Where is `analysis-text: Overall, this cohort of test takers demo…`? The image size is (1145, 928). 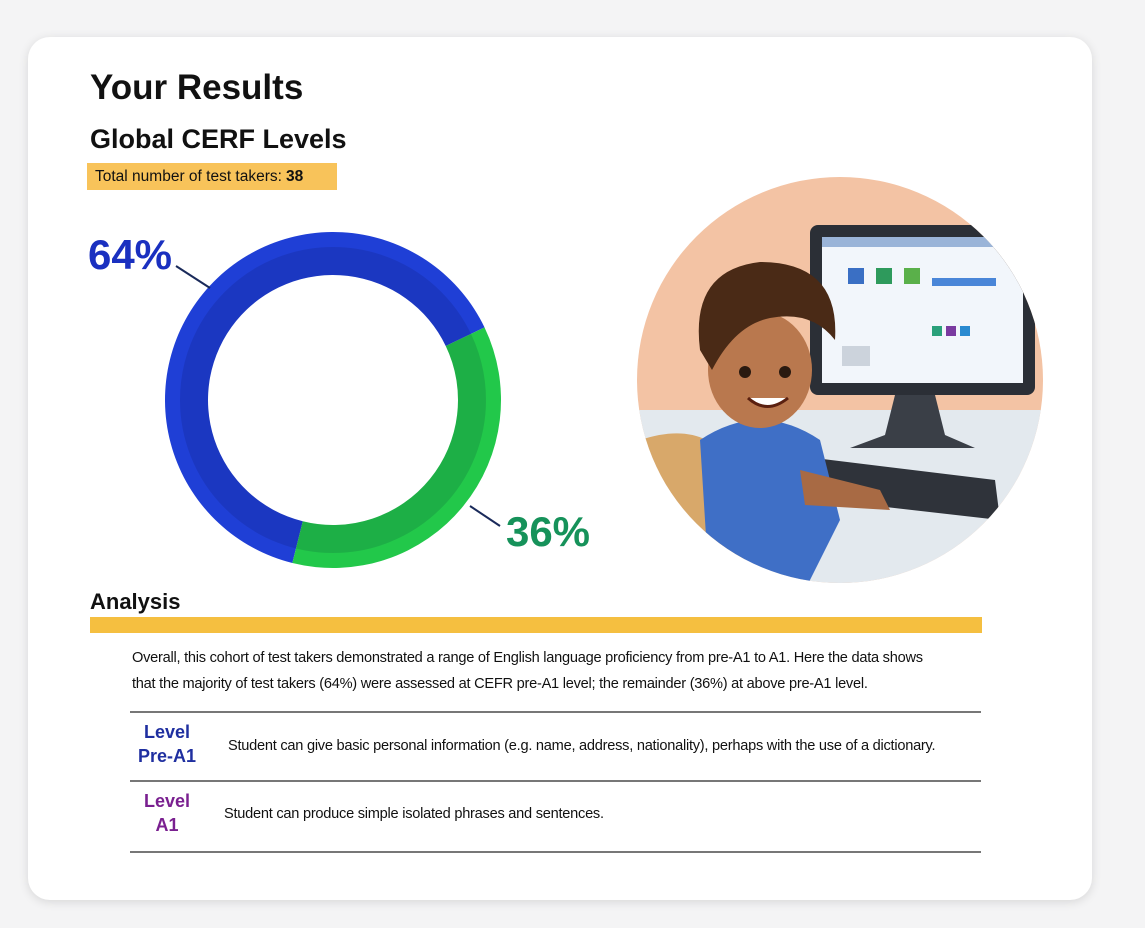
analysis-text: Overall, this cohort of test takers demo… is located at coordinates (527, 658).